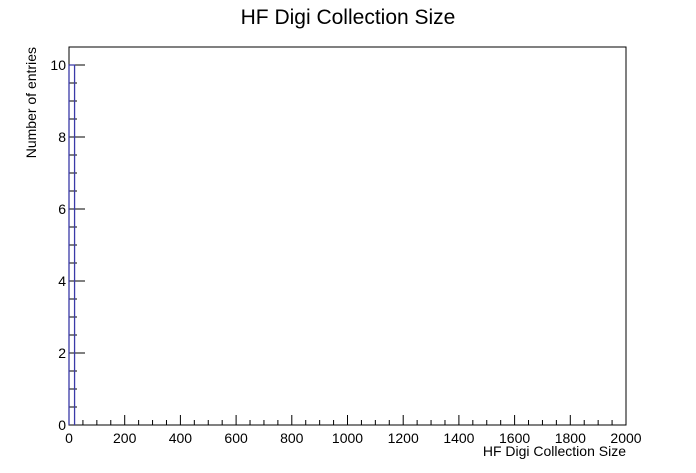 The width and height of the screenshot is (696, 473). I want to click on y-axis-ticks, so click(77, 236).